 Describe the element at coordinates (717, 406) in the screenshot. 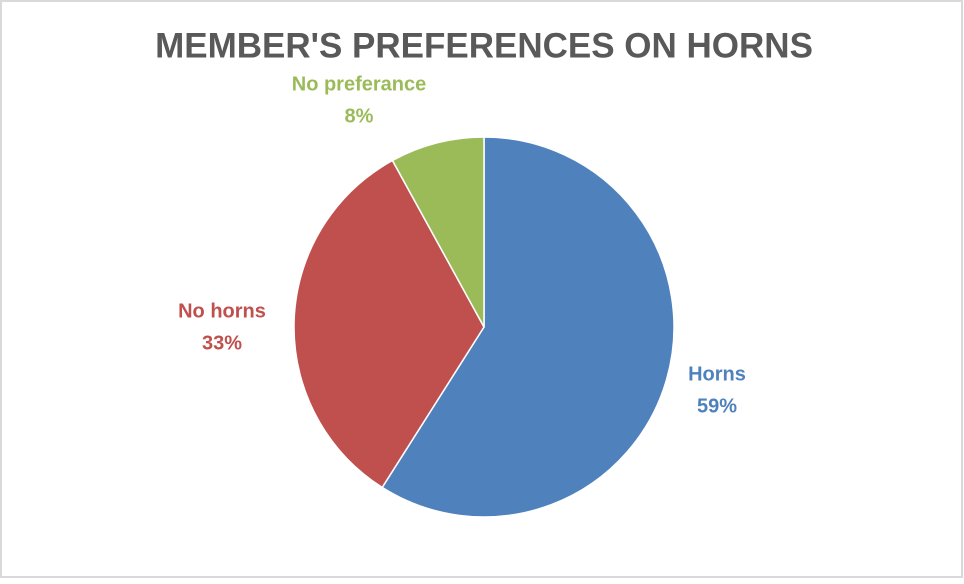

I see `slice-value-label: 59%` at that location.